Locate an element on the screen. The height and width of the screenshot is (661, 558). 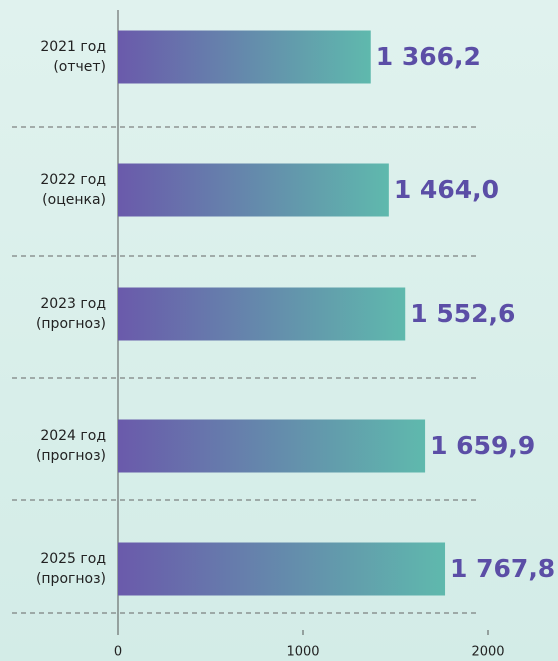
category-label: 2025 год (прогноз) is located at coordinates (70, 569).